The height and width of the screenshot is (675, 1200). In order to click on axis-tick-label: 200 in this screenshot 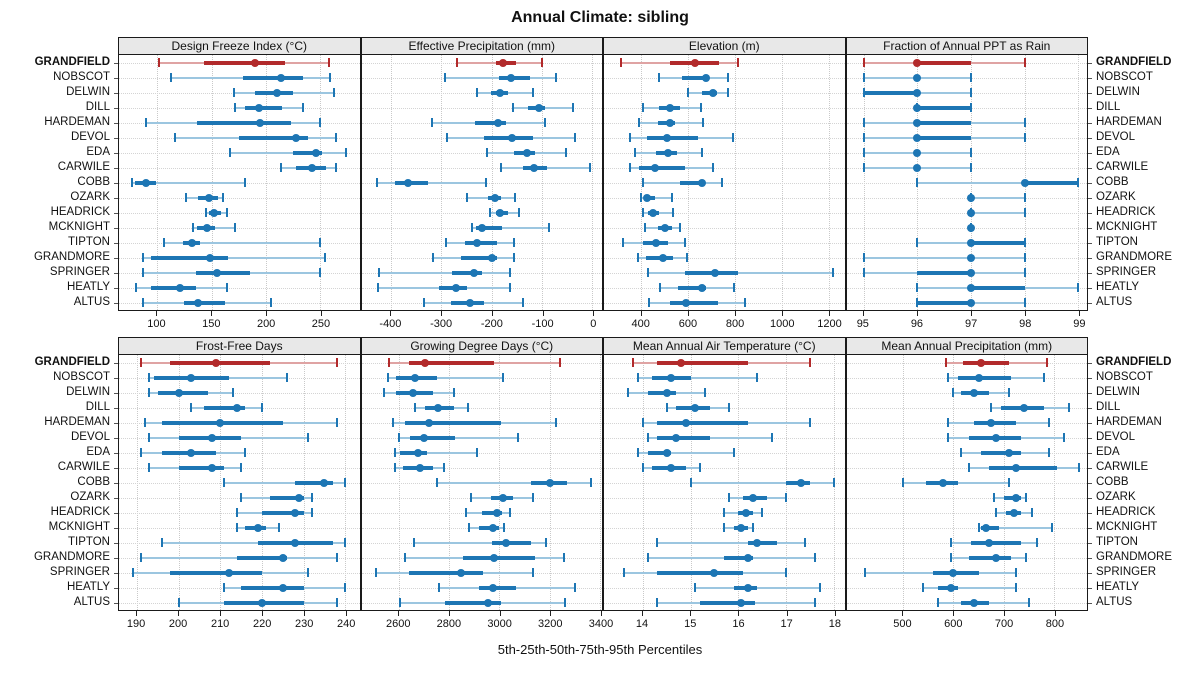, I will do `click(178, 624)`.